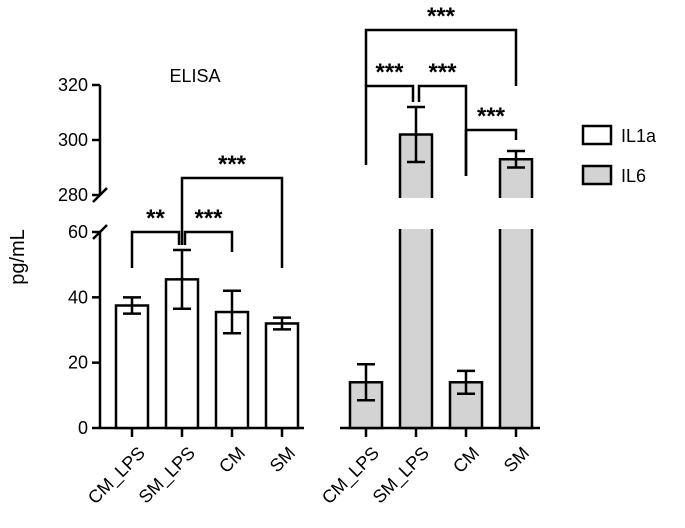  Describe the element at coordinates (155, 218) in the screenshot. I see `significance-label: **` at that location.